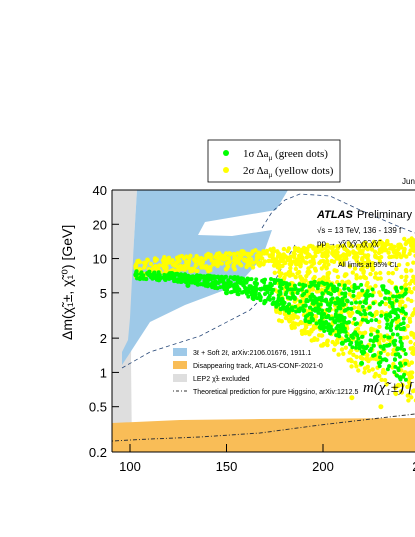 The width and height of the screenshot is (415, 537). Describe the element at coordinates (103, 293) in the screenshot. I see `y-tick-label: 5` at that location.